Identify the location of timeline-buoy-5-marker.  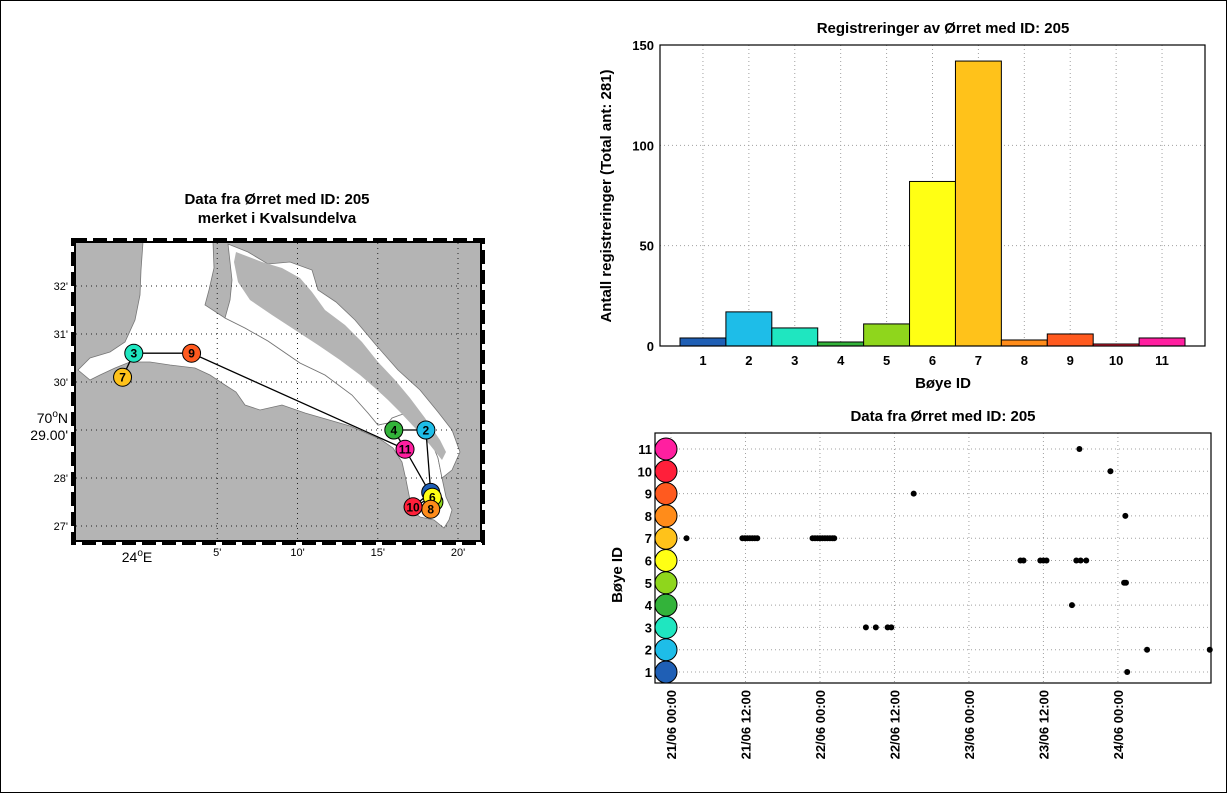
(666, 583).